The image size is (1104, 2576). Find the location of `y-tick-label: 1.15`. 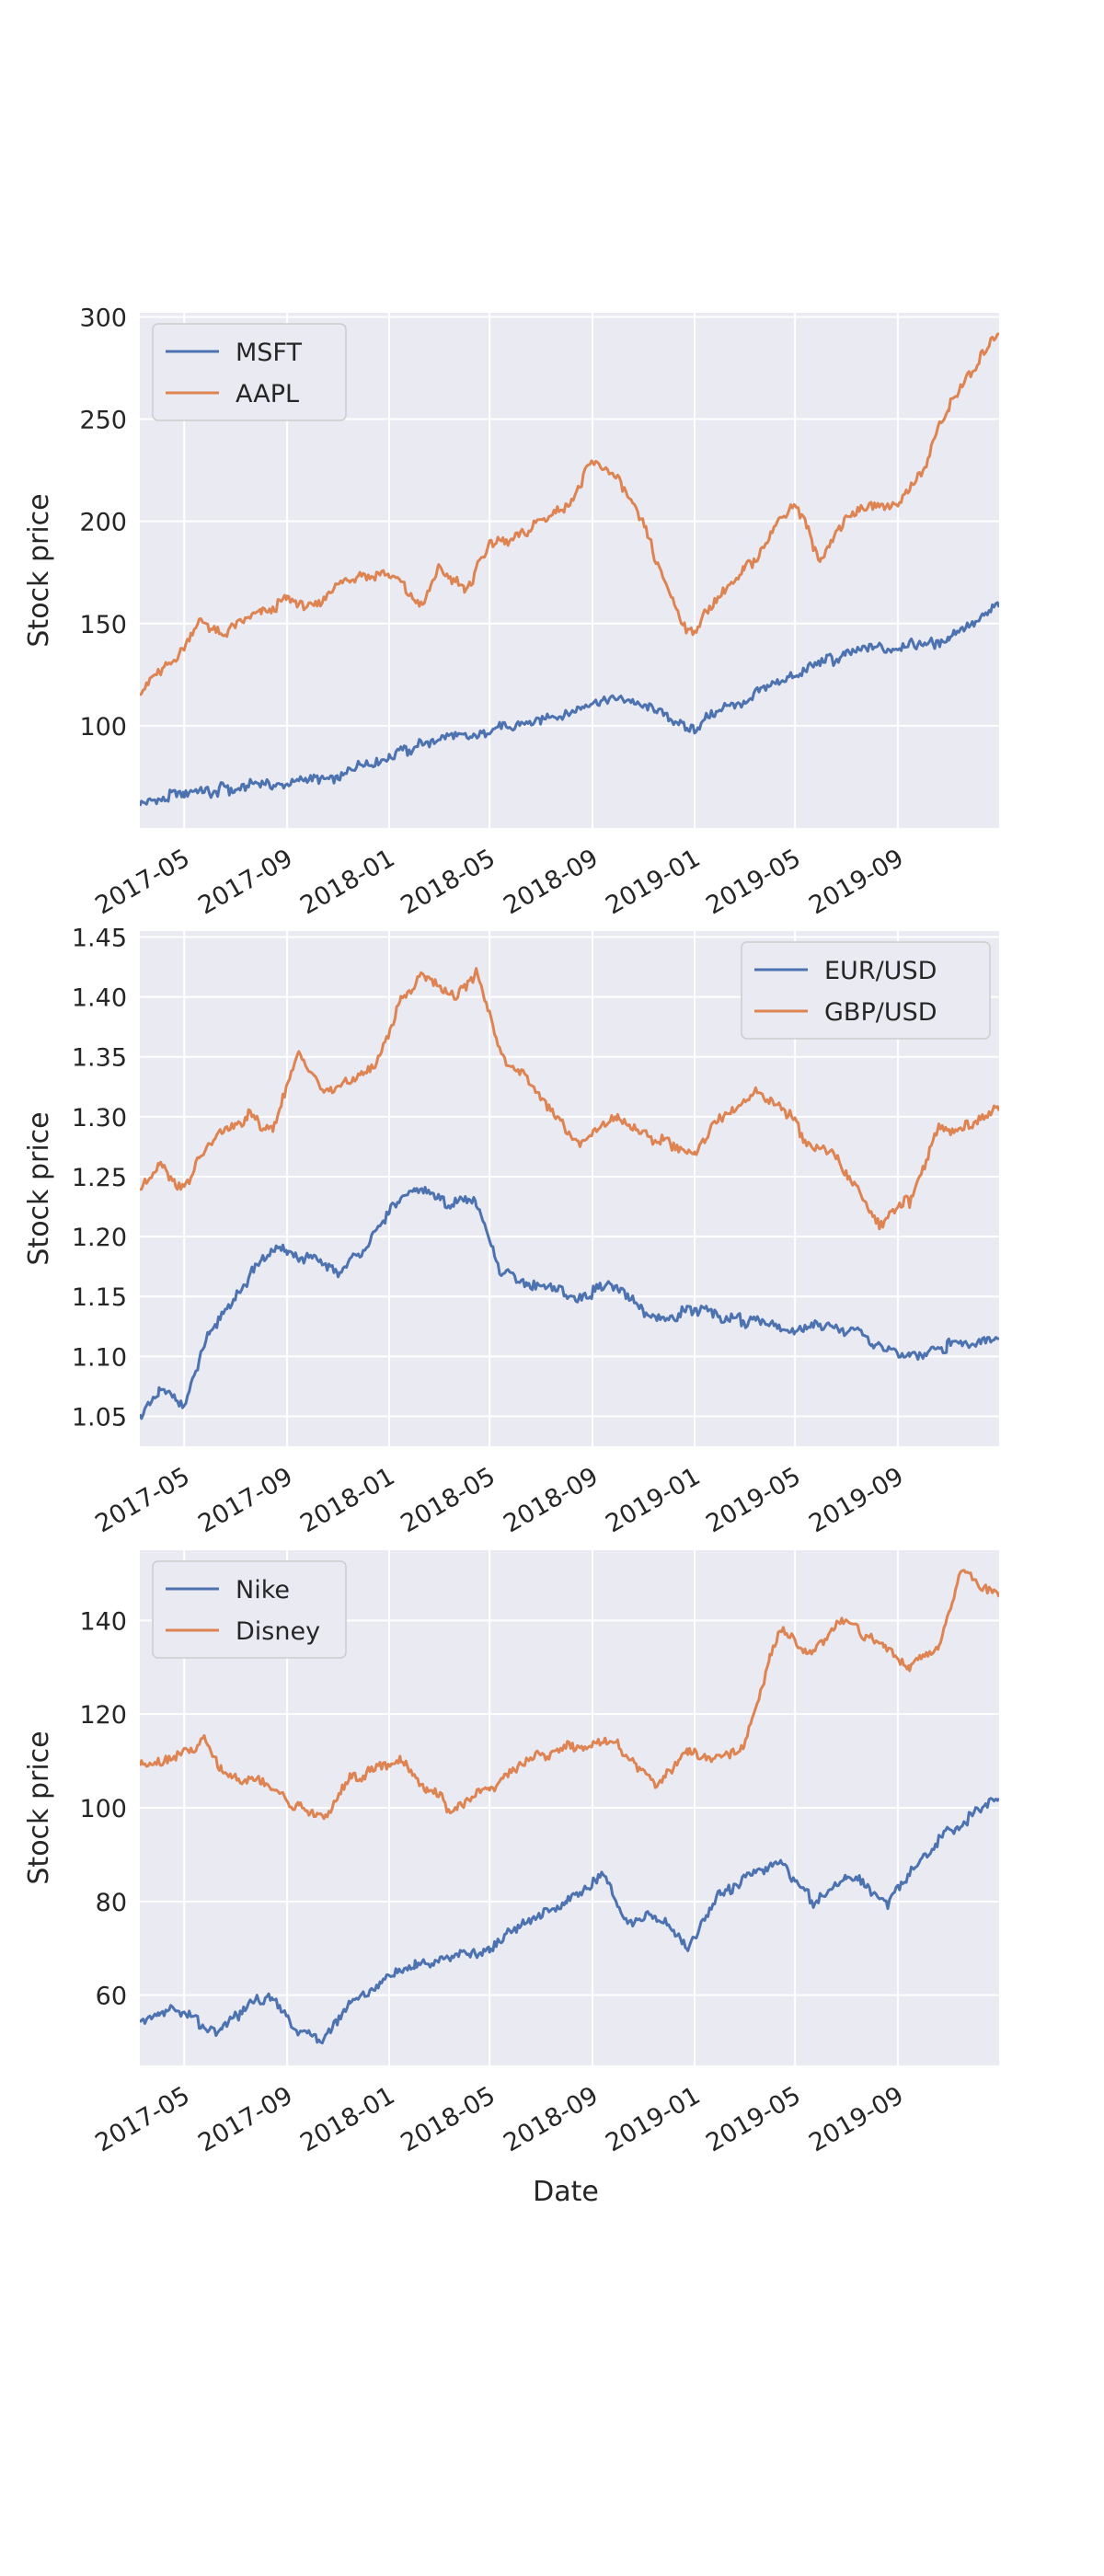

y-tick-label: 1.15 is located at coordinates (99, 1297).